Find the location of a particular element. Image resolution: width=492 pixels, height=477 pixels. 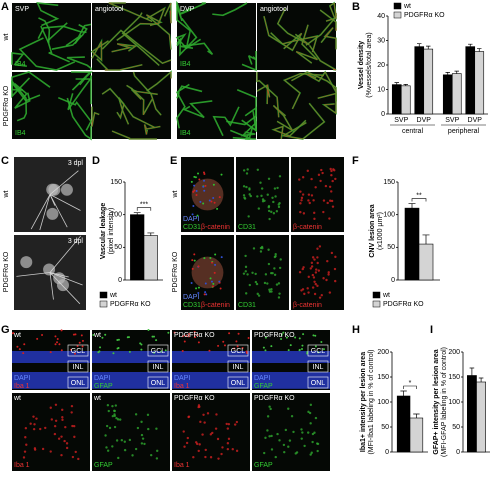

y-axis-label: (MFI-GFAP labeling in % of control) is located at coordinates (444, 402).